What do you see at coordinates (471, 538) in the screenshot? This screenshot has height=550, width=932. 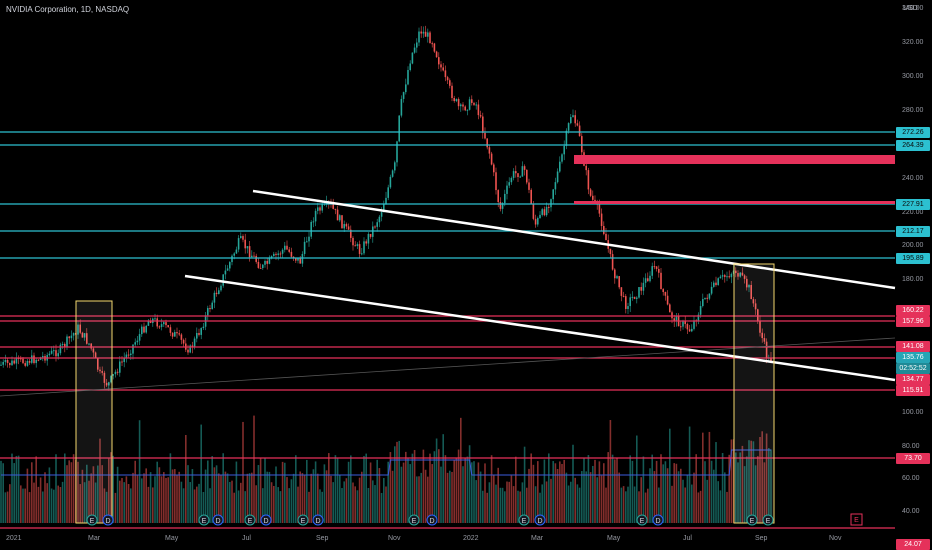 I see `x-tick-label: 2022` at bounding box center [471, 538].